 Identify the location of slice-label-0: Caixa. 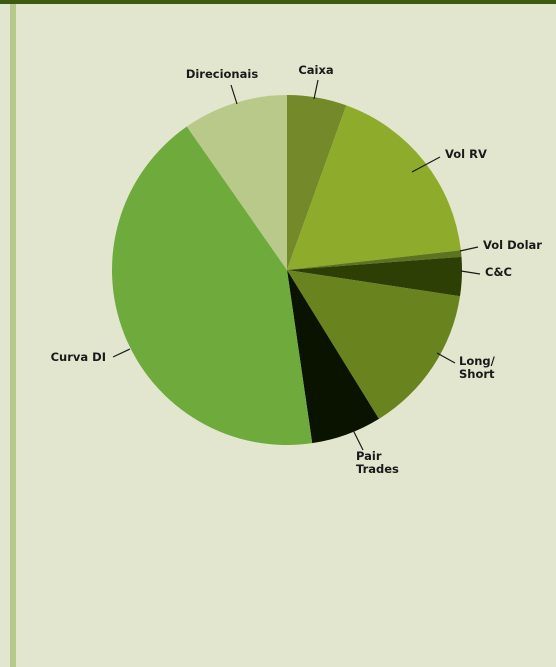
(315, 70).